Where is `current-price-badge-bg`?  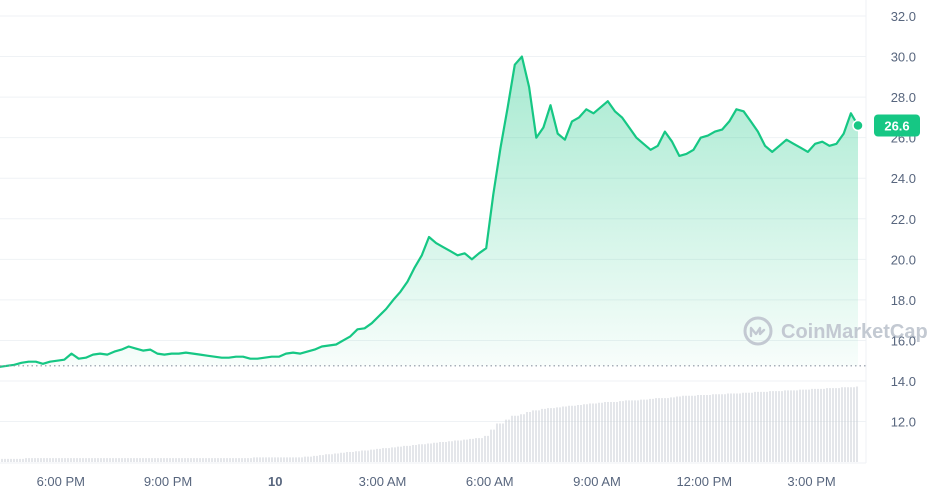 current-price-badge-bg is located at coordinates (897, 125).